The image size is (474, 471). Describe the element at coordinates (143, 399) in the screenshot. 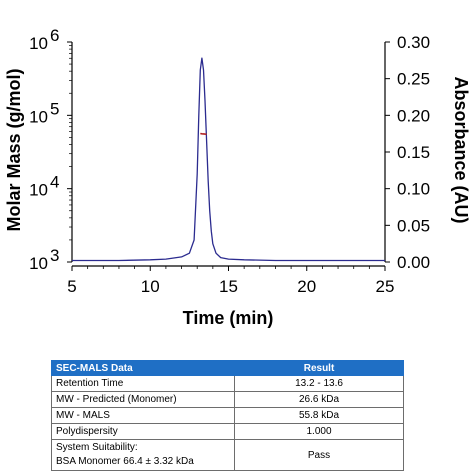

I see `row-label: MW - Predicted (Monomer)` at that location.